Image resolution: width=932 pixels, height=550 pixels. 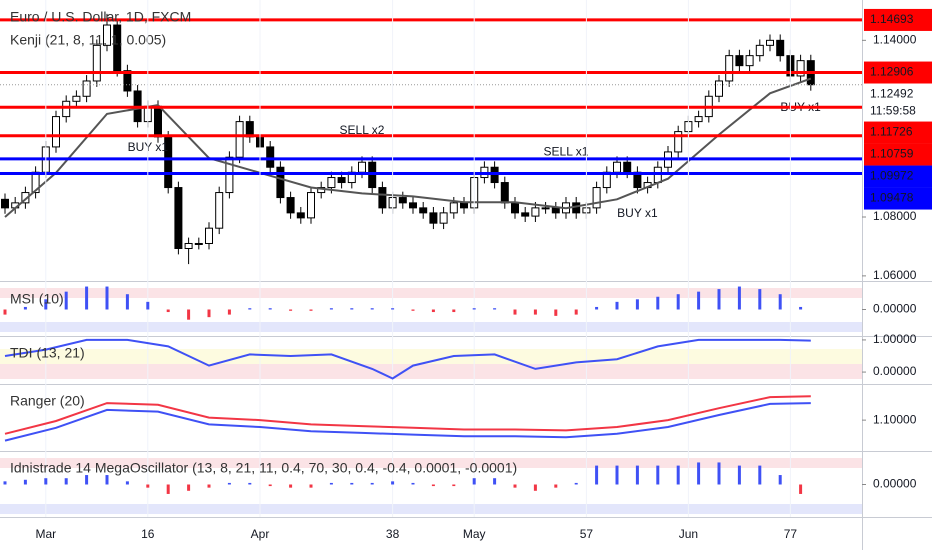 I want to click on chart-title: Euro / U.S. Dollar, 1D, FXCM, so click(x=100, y=17).